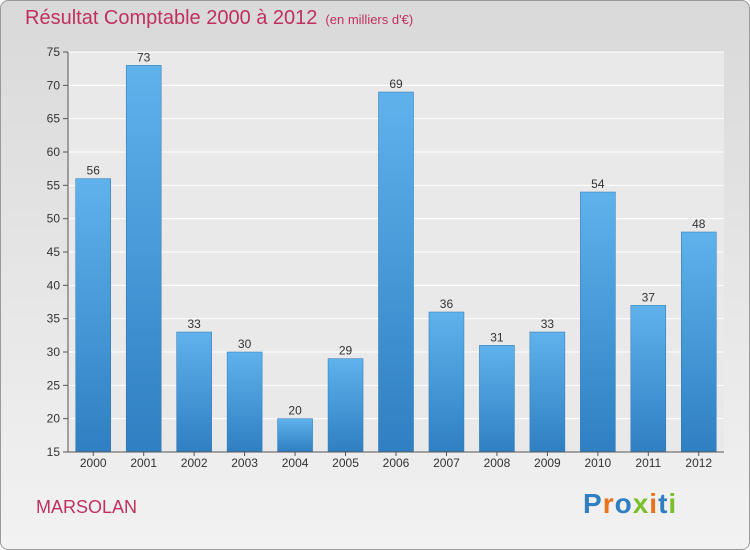 This screenshot has width=750, height=550. I want to click on data-label: 73, so click(144, 57).